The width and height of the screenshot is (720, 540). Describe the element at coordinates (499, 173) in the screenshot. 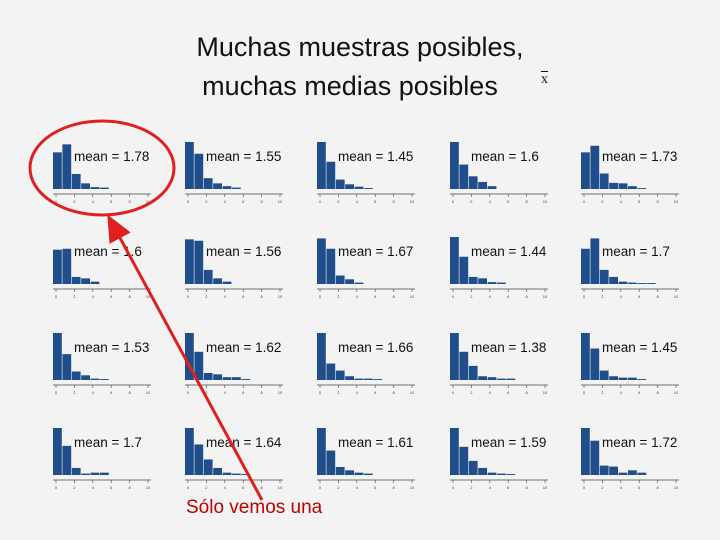

I see `histogram-panel: 0 2 4 6 8 10 mean = 1.6` at that location.